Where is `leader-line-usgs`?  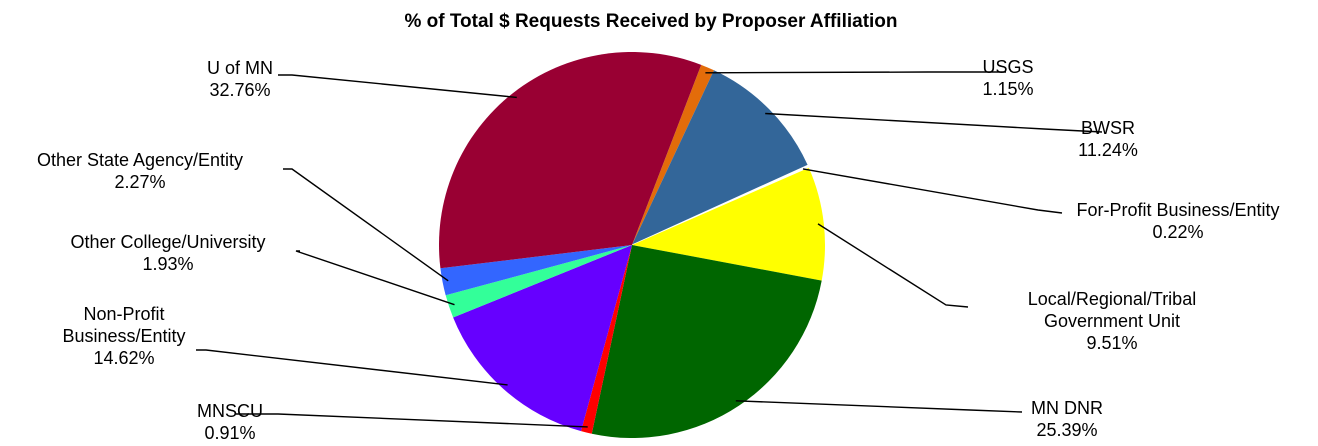
leader-line-usgs is located at coordinates (855, 72).